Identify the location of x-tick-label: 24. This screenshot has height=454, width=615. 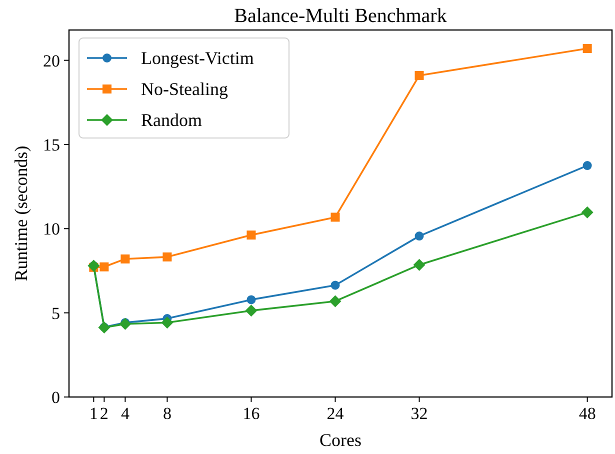
(335, 413).